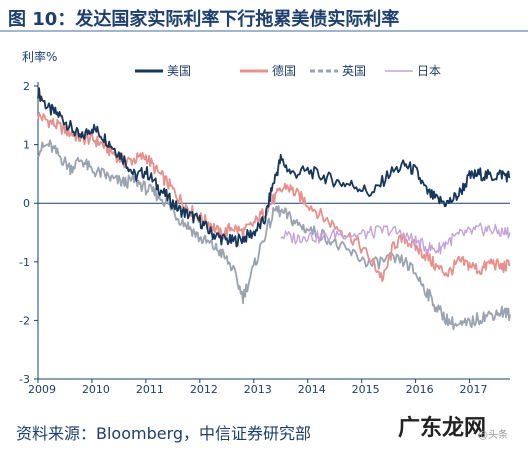 This screenshot has height=450, width=528. I want to click on y-tick-label-5: -3, so click(24, 379).